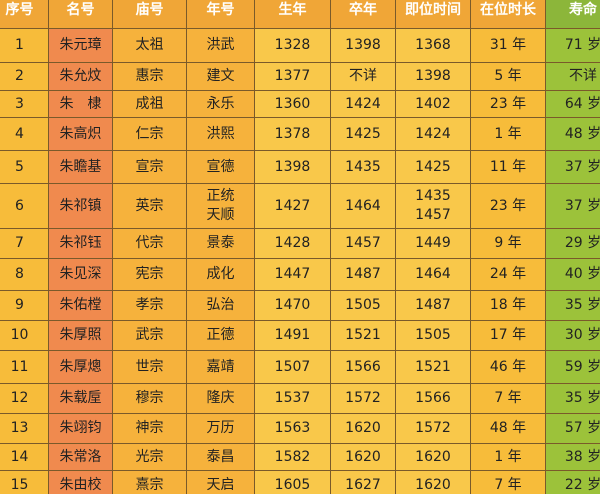 The image size is (600, 494). What do you see at coordinates (24, 14) in the screenshot?
I see `header-cell: 序号` at bounding box center [24, 14].